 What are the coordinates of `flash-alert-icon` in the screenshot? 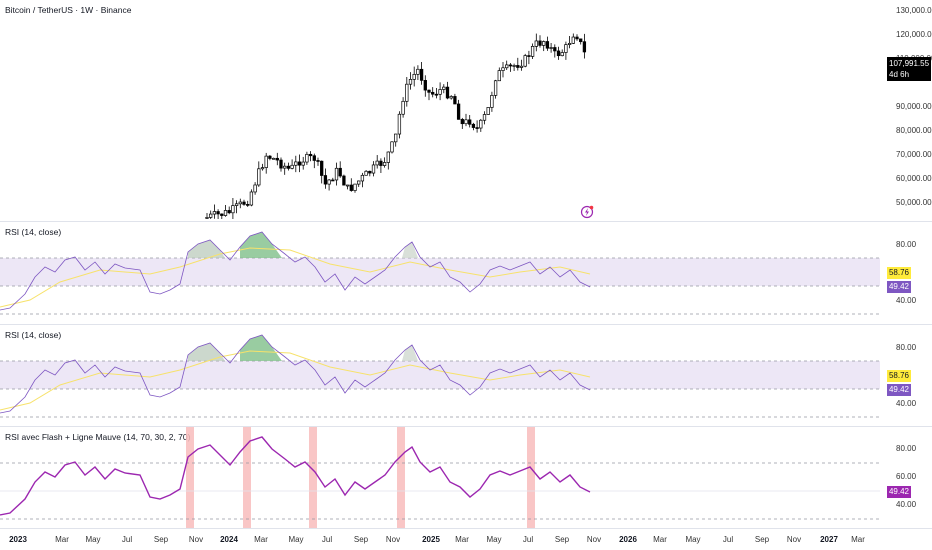 It's located at (587, 212).